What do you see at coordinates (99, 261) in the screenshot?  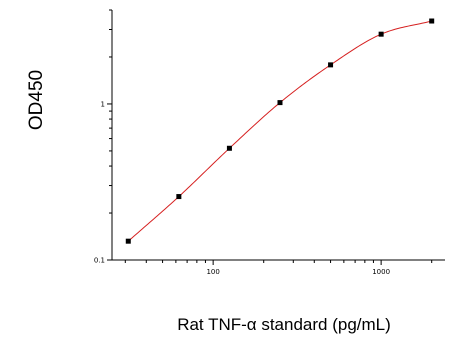 I see `y-tick-label: 0.1` at bounding box center [99, 261].